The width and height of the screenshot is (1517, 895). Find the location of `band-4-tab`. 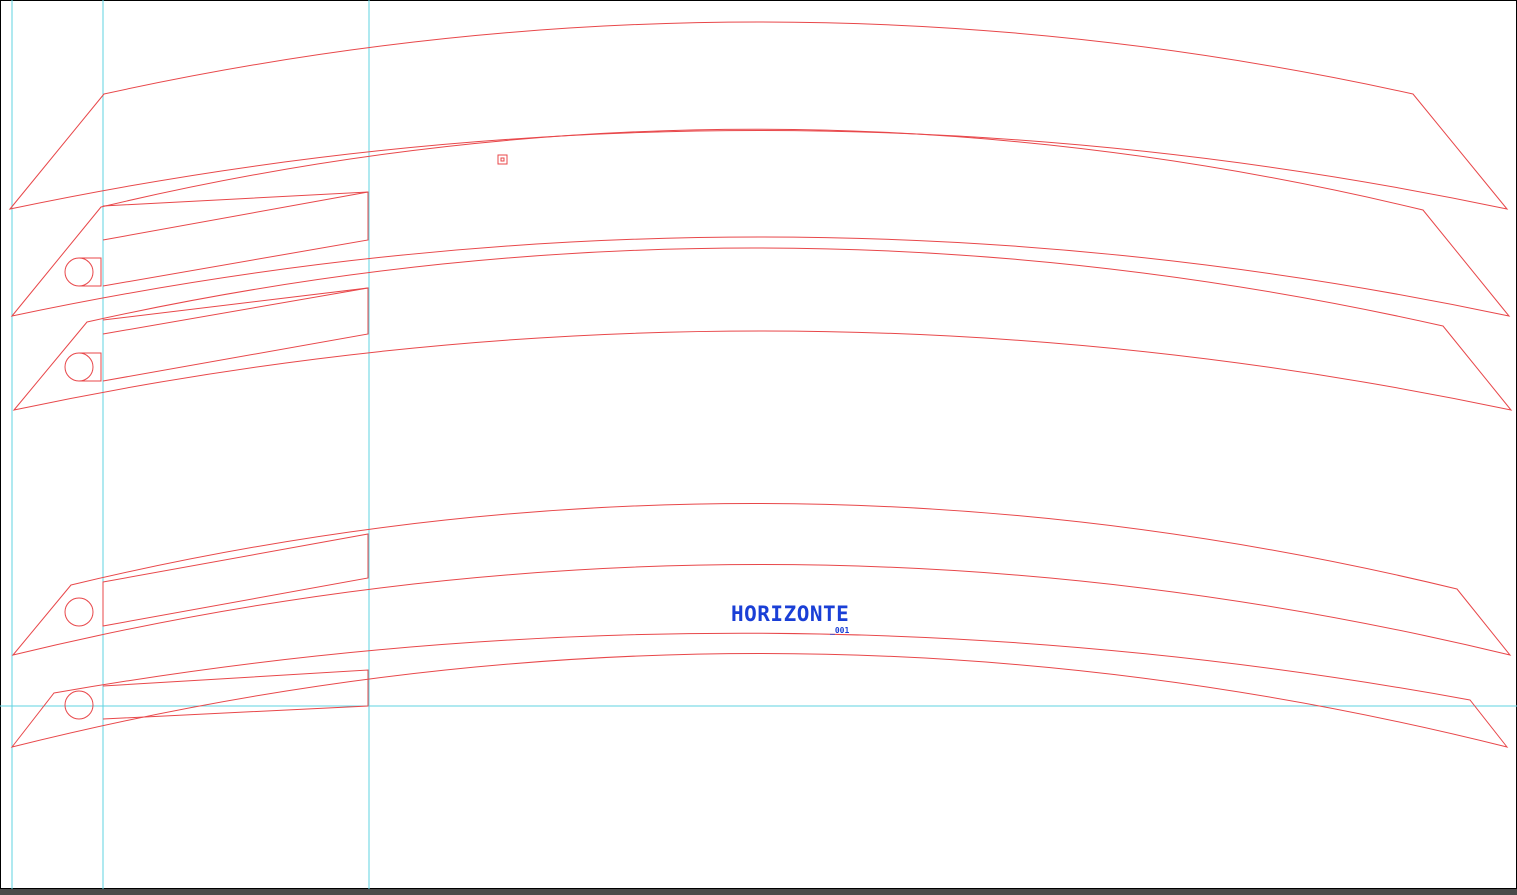

band-4-tab is located at coordinates (235, 580).